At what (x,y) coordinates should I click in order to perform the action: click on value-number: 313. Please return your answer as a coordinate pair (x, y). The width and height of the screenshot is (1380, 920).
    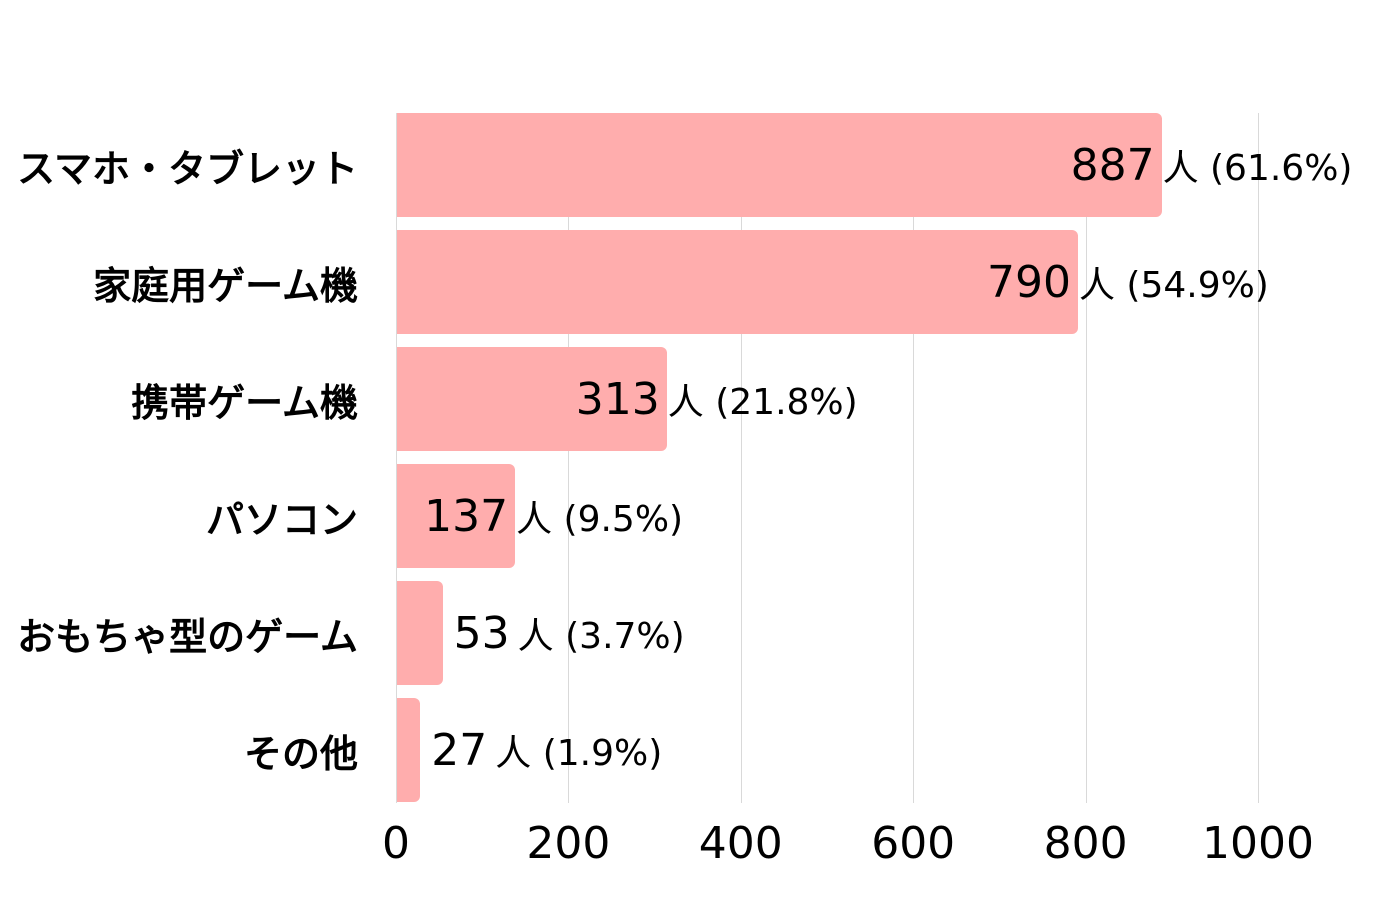
    Looking at the image, I should click on (617, 399).